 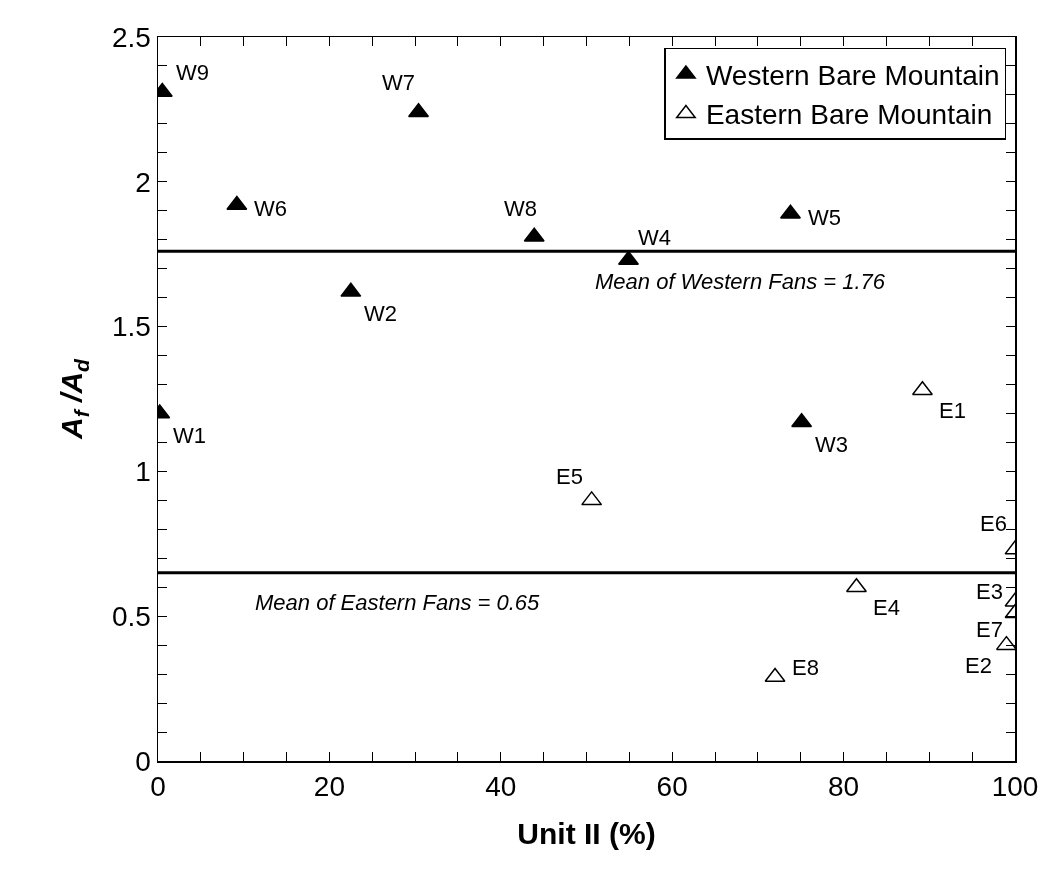 What do you see at coordinates (143, 761) in the screenshot?
I see `y-tick-label: 0` at bounding box center [143, 761].